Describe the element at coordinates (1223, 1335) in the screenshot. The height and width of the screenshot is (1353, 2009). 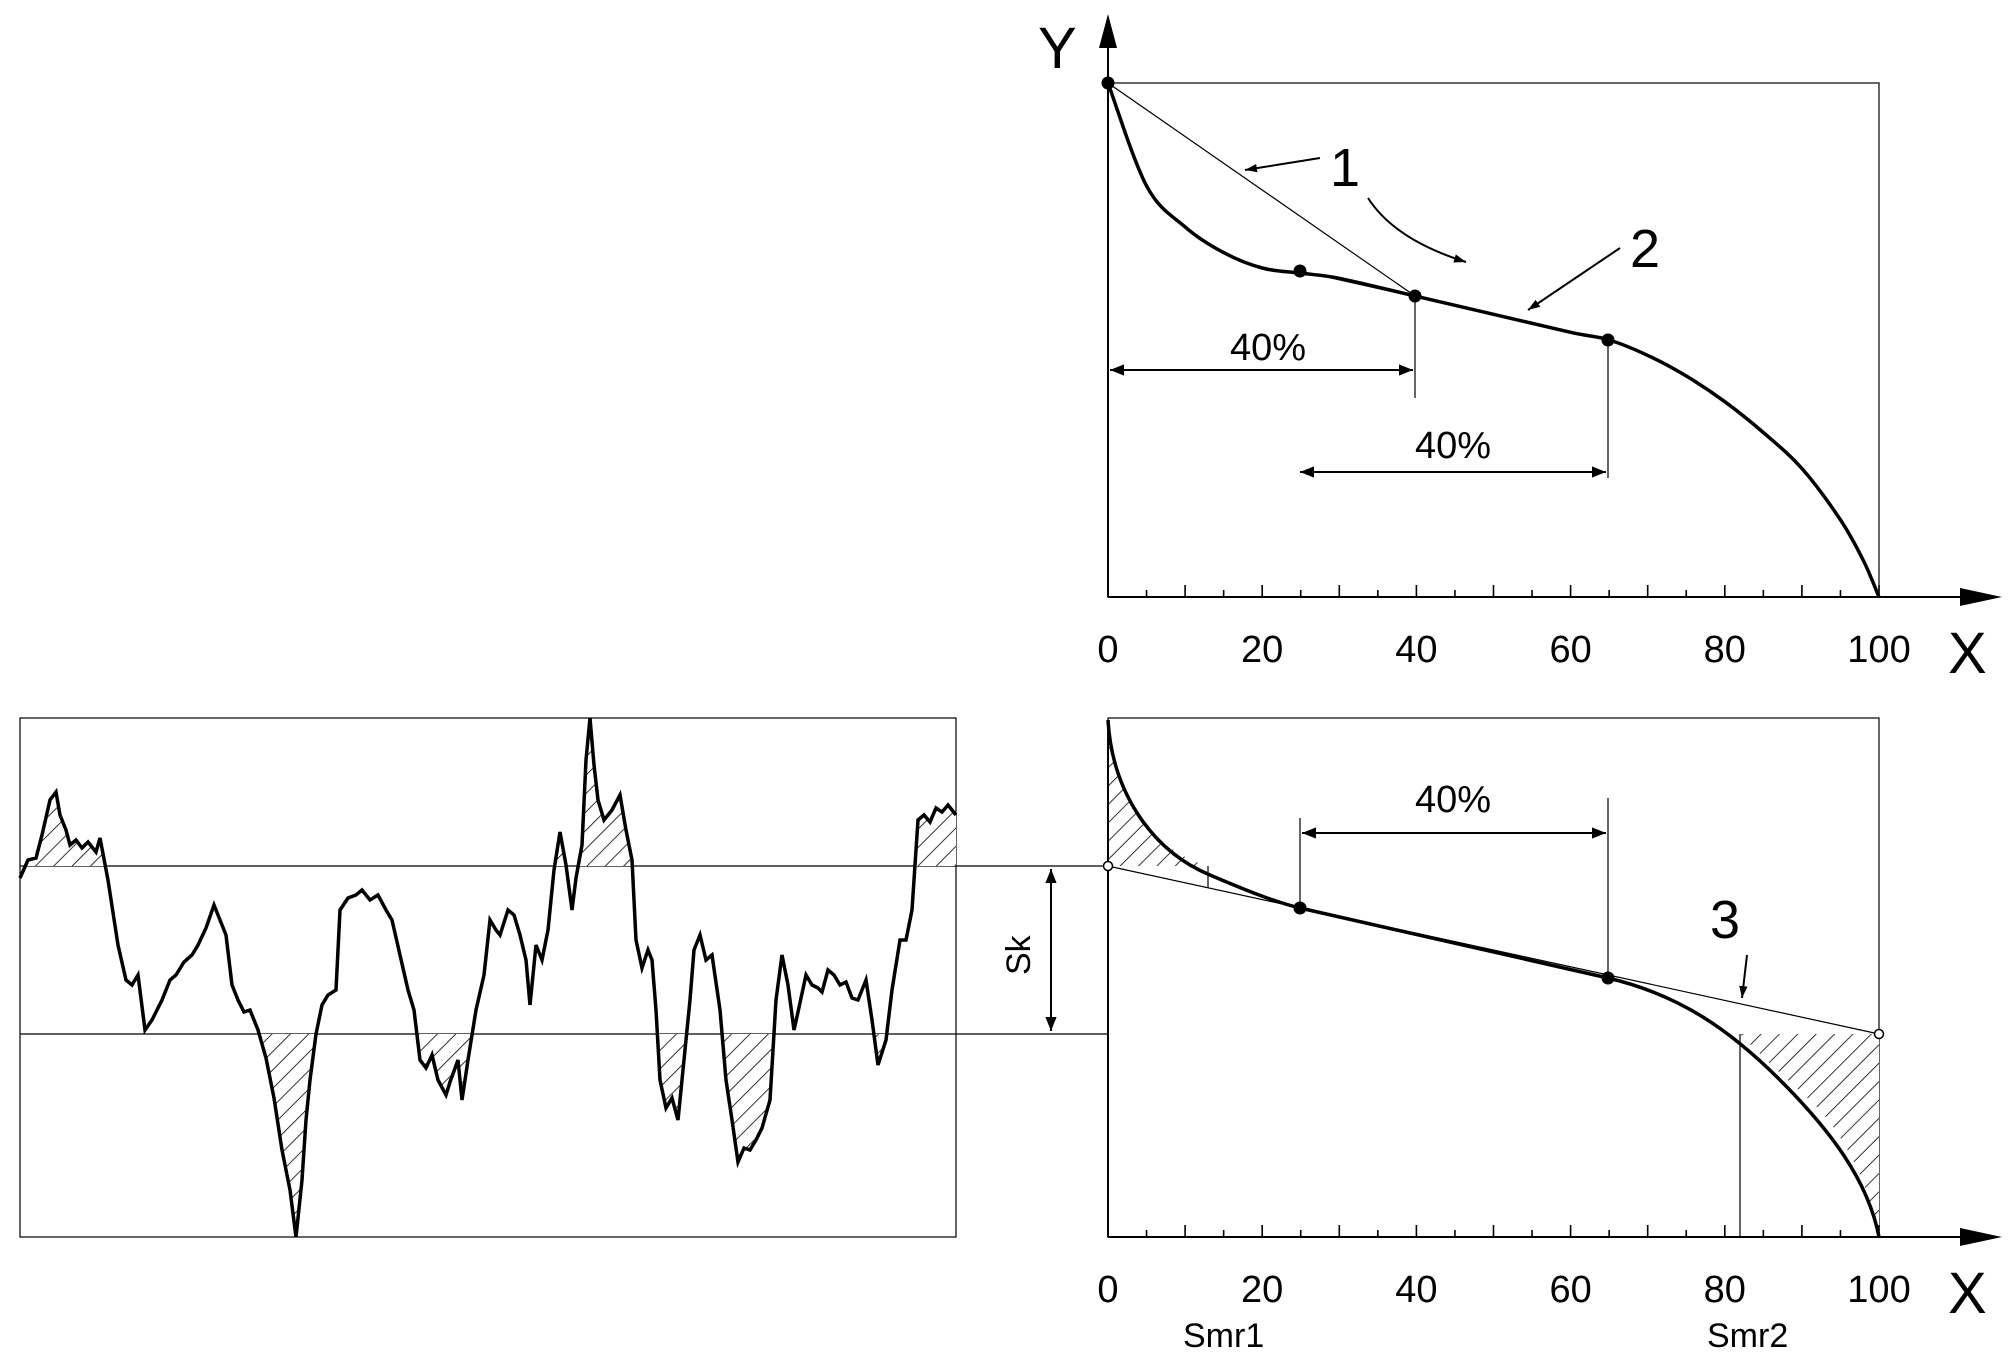
I see `smr1-label: Smr1` at that location.